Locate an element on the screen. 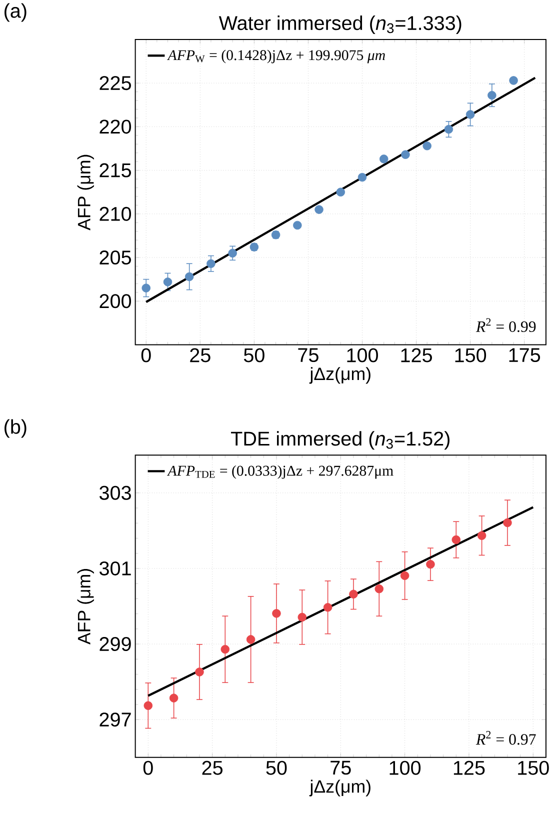  y-tick-label: 205 is located at coordinates (115, 257).